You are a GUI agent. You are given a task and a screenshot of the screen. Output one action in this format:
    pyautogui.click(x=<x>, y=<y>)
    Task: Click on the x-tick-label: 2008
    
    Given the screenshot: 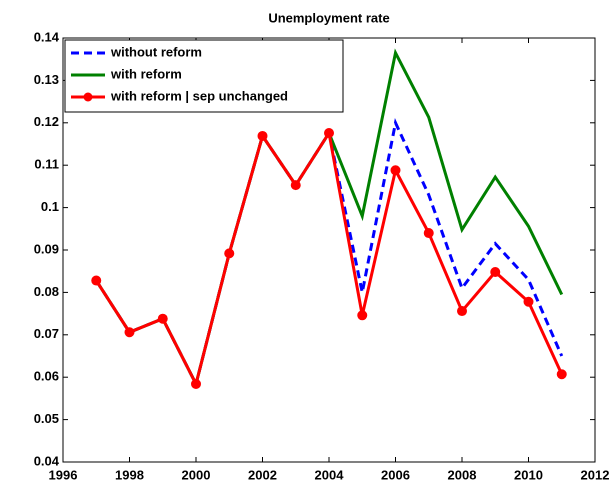 What is the action you would take?
    pyautogui.click(x=462, y=474)
    